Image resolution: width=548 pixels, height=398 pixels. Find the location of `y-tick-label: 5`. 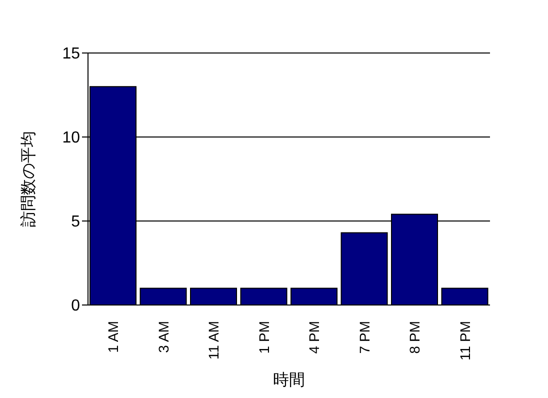

y-tick-label: 5 is located at coordinates (75, 222).